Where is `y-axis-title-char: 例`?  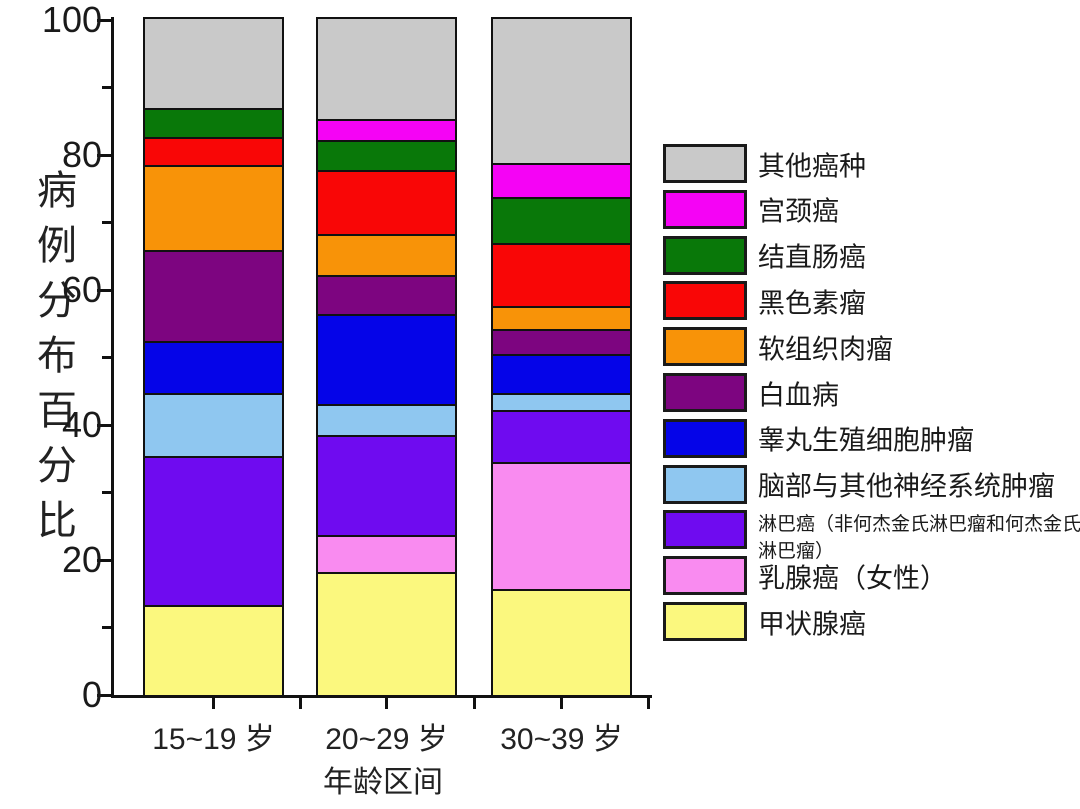 y-axis-title-char: 例 is located at coordinates (57, 246).